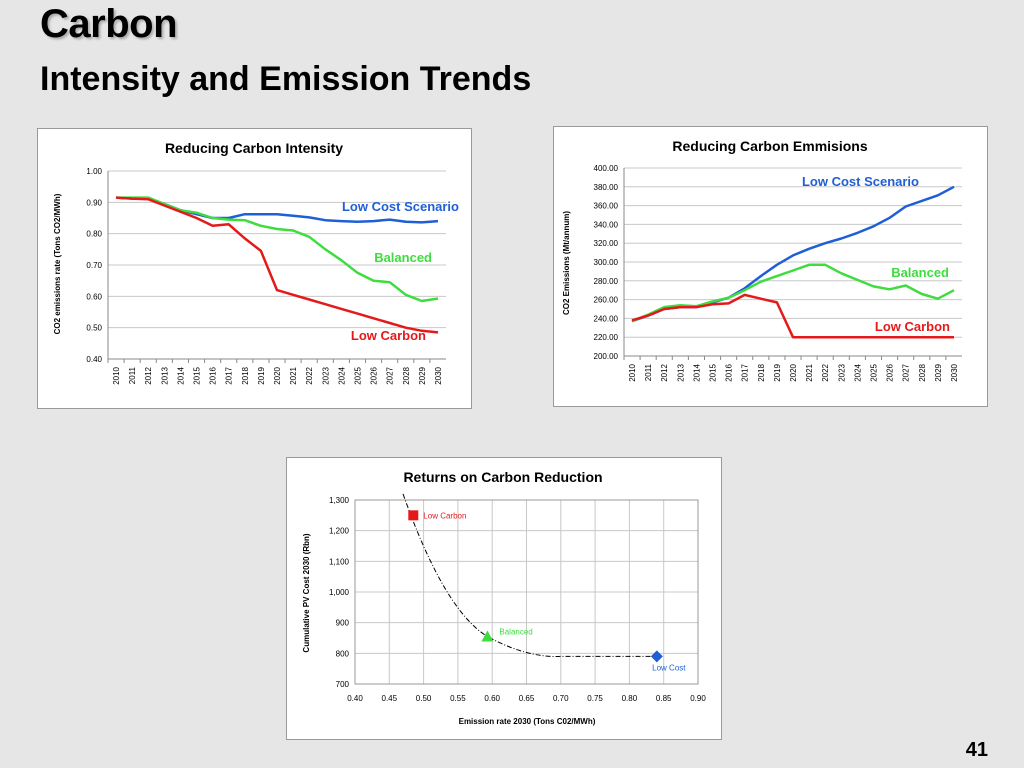 This screenshot has width=1024, height=768. Describe the element at coordinates (413, 515) in the screenshot. I see `point-low-carbon` at that location.